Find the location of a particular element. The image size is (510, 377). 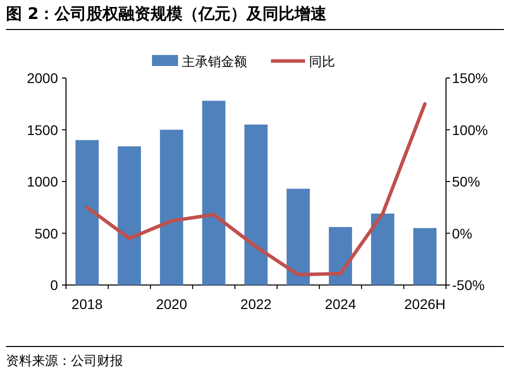

y2-tick-label: 50% is located at coordinates (466, 182).